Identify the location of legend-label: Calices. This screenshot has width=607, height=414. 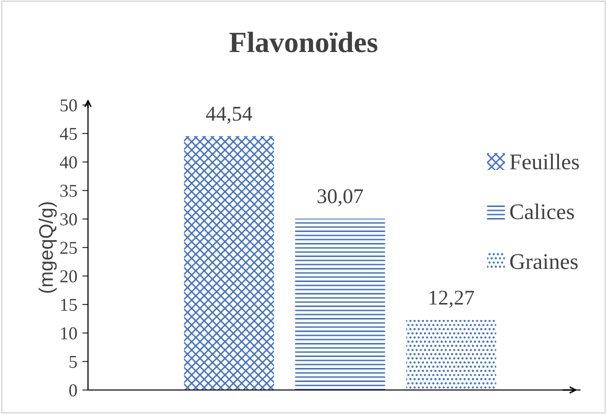
(542, 212).